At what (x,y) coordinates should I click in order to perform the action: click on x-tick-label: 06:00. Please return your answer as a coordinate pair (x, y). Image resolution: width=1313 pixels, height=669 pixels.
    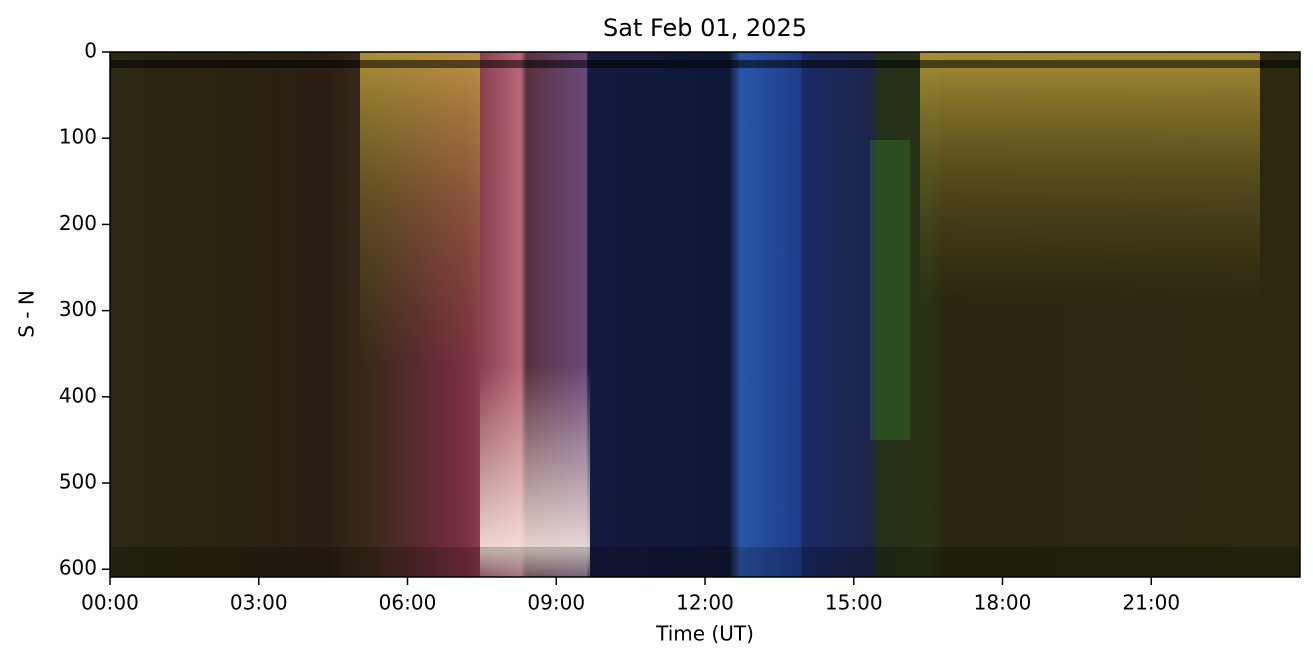
    Looking at the image, I should click on (408, 603).